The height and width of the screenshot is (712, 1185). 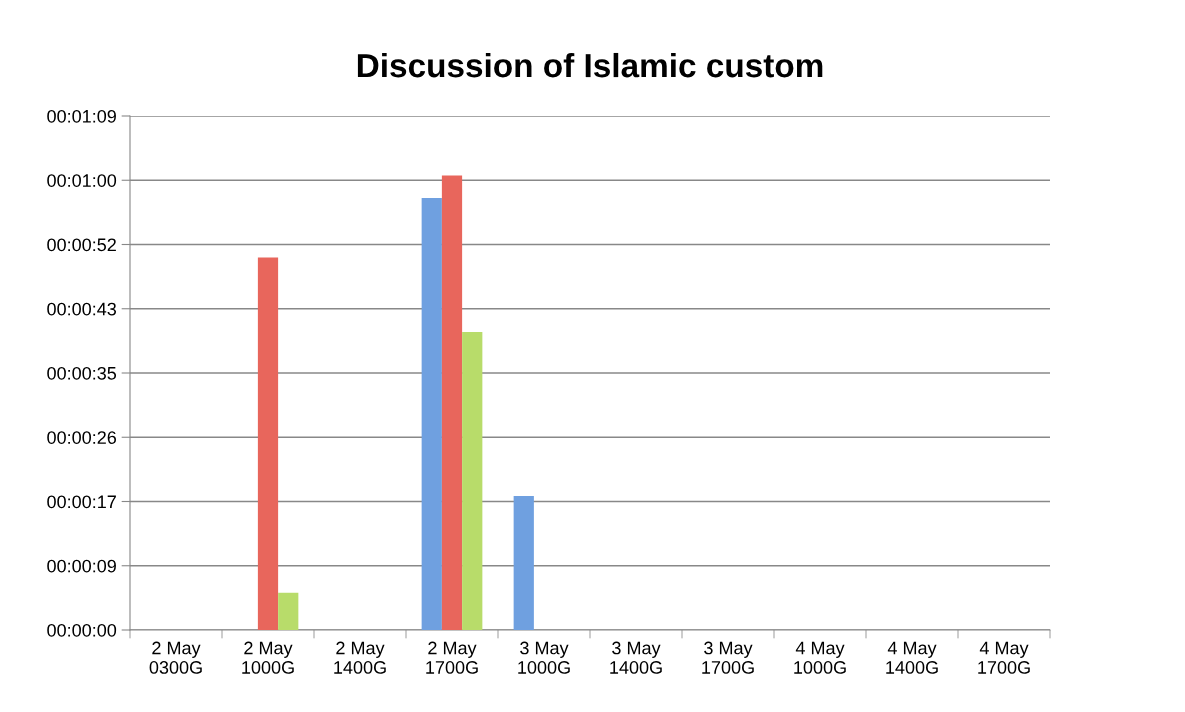 What do you see at coordinates (81, 245) in the screenshot?
I see `y-tick-label: 00:00:52` at bounding box center [81, 245].